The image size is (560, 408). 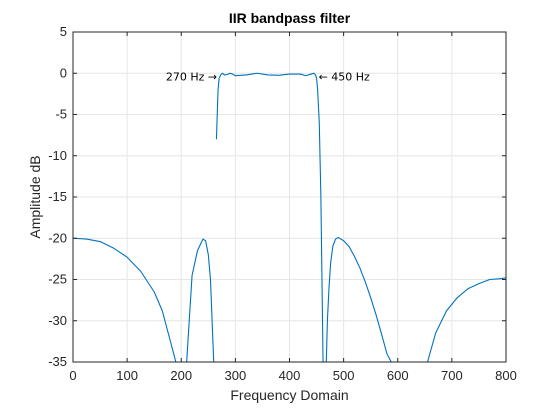 What do you see at coordinates (63, 72) in the screenshot?
I see `y-tick-label: 0` at bounding box center [63, 72].